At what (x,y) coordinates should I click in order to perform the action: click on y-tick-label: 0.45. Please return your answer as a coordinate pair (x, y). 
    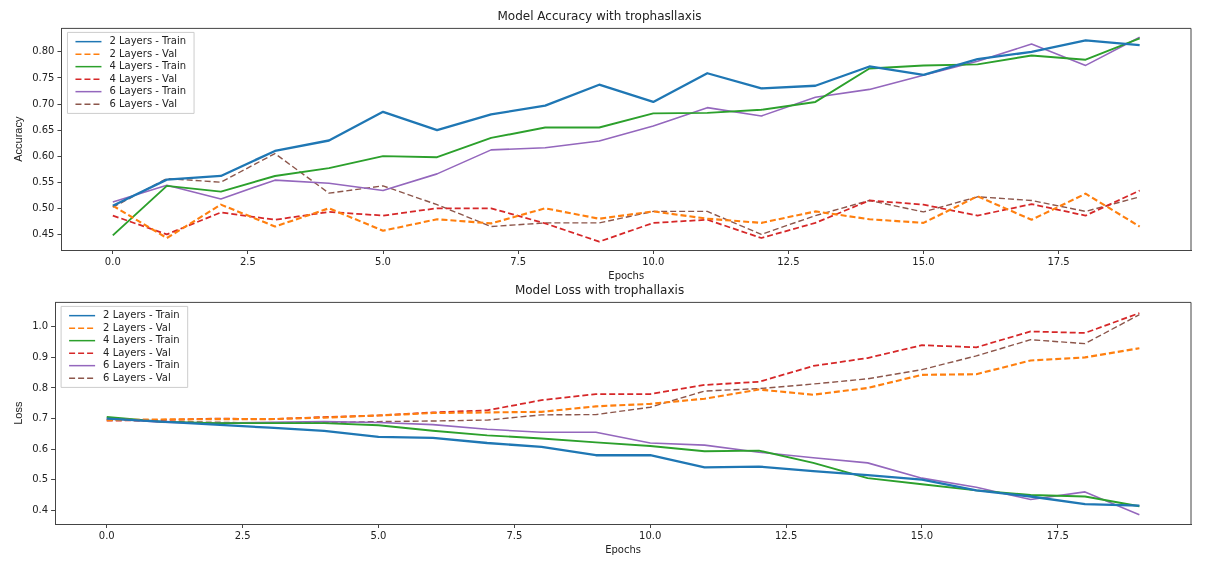
    Looking at the image, I should click on (43, 233).